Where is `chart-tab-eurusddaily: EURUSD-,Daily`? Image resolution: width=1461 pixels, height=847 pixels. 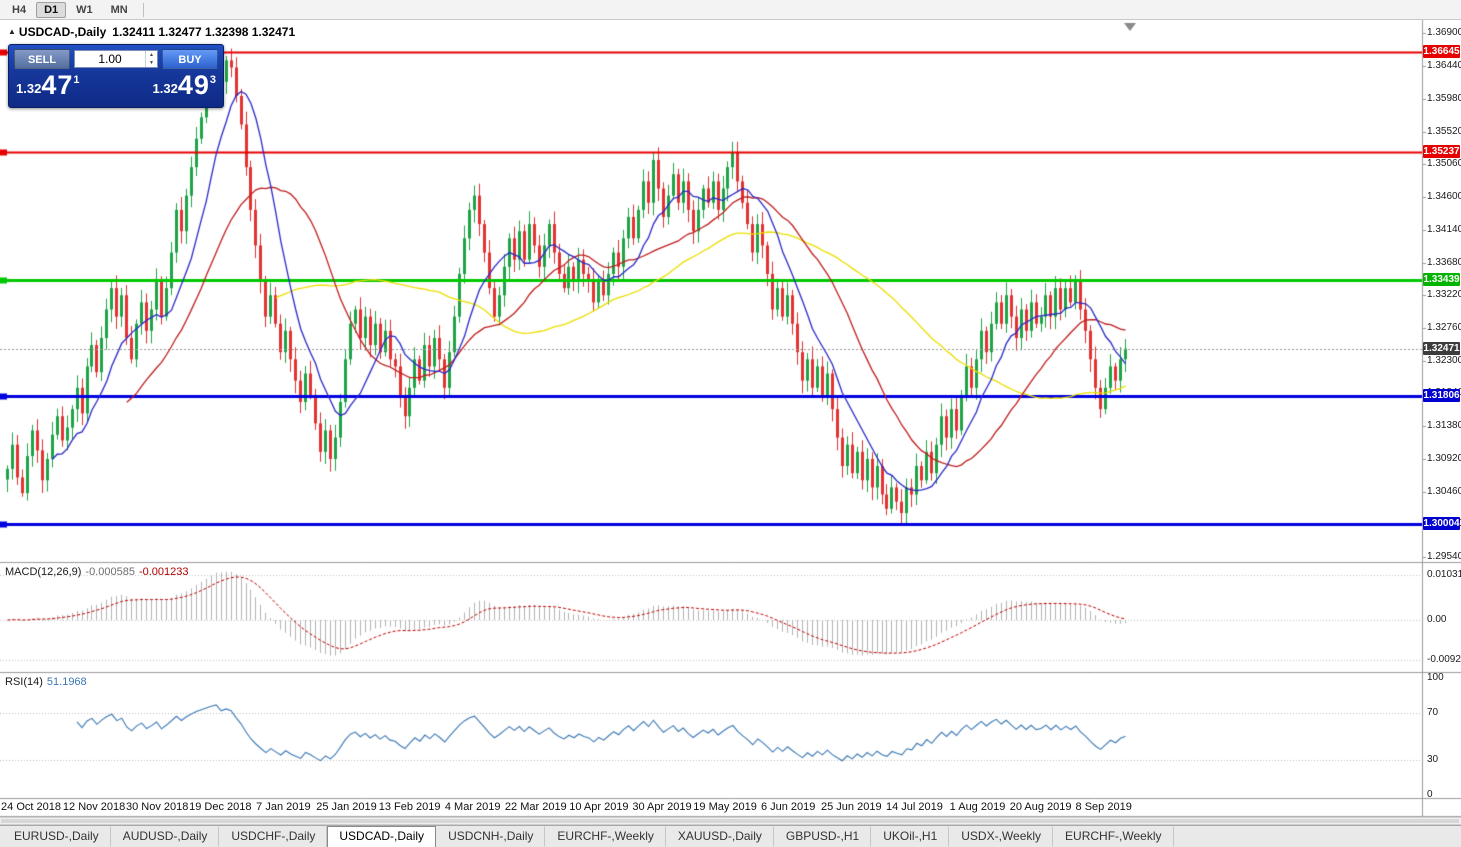 chart-tab-eurusddaily: EURUSD-,Daily is located at coordinates (56, 836).